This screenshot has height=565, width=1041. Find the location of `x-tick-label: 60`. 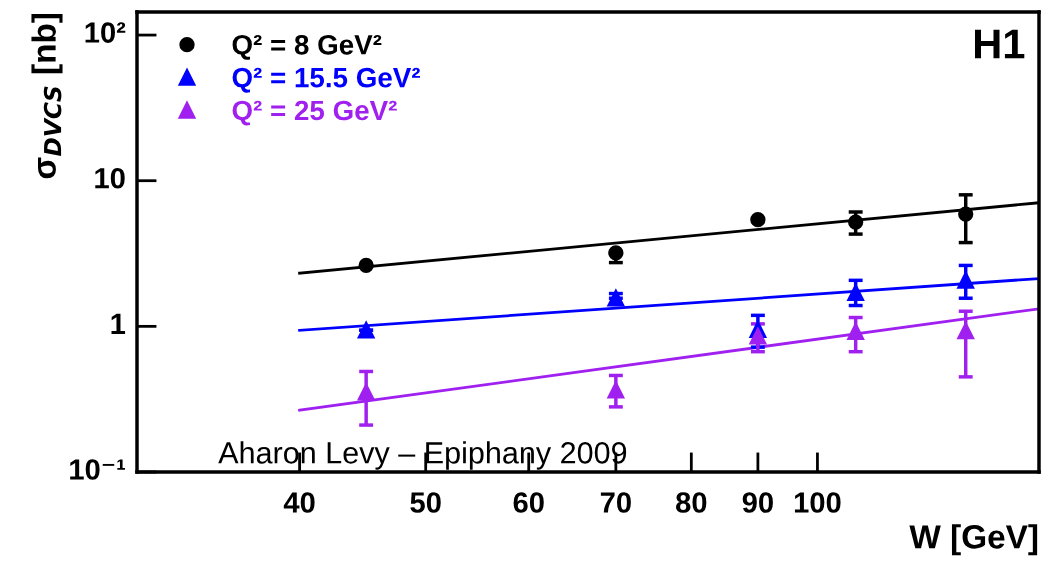

x-tick-label: 60 is located at coordinates (528, 502).